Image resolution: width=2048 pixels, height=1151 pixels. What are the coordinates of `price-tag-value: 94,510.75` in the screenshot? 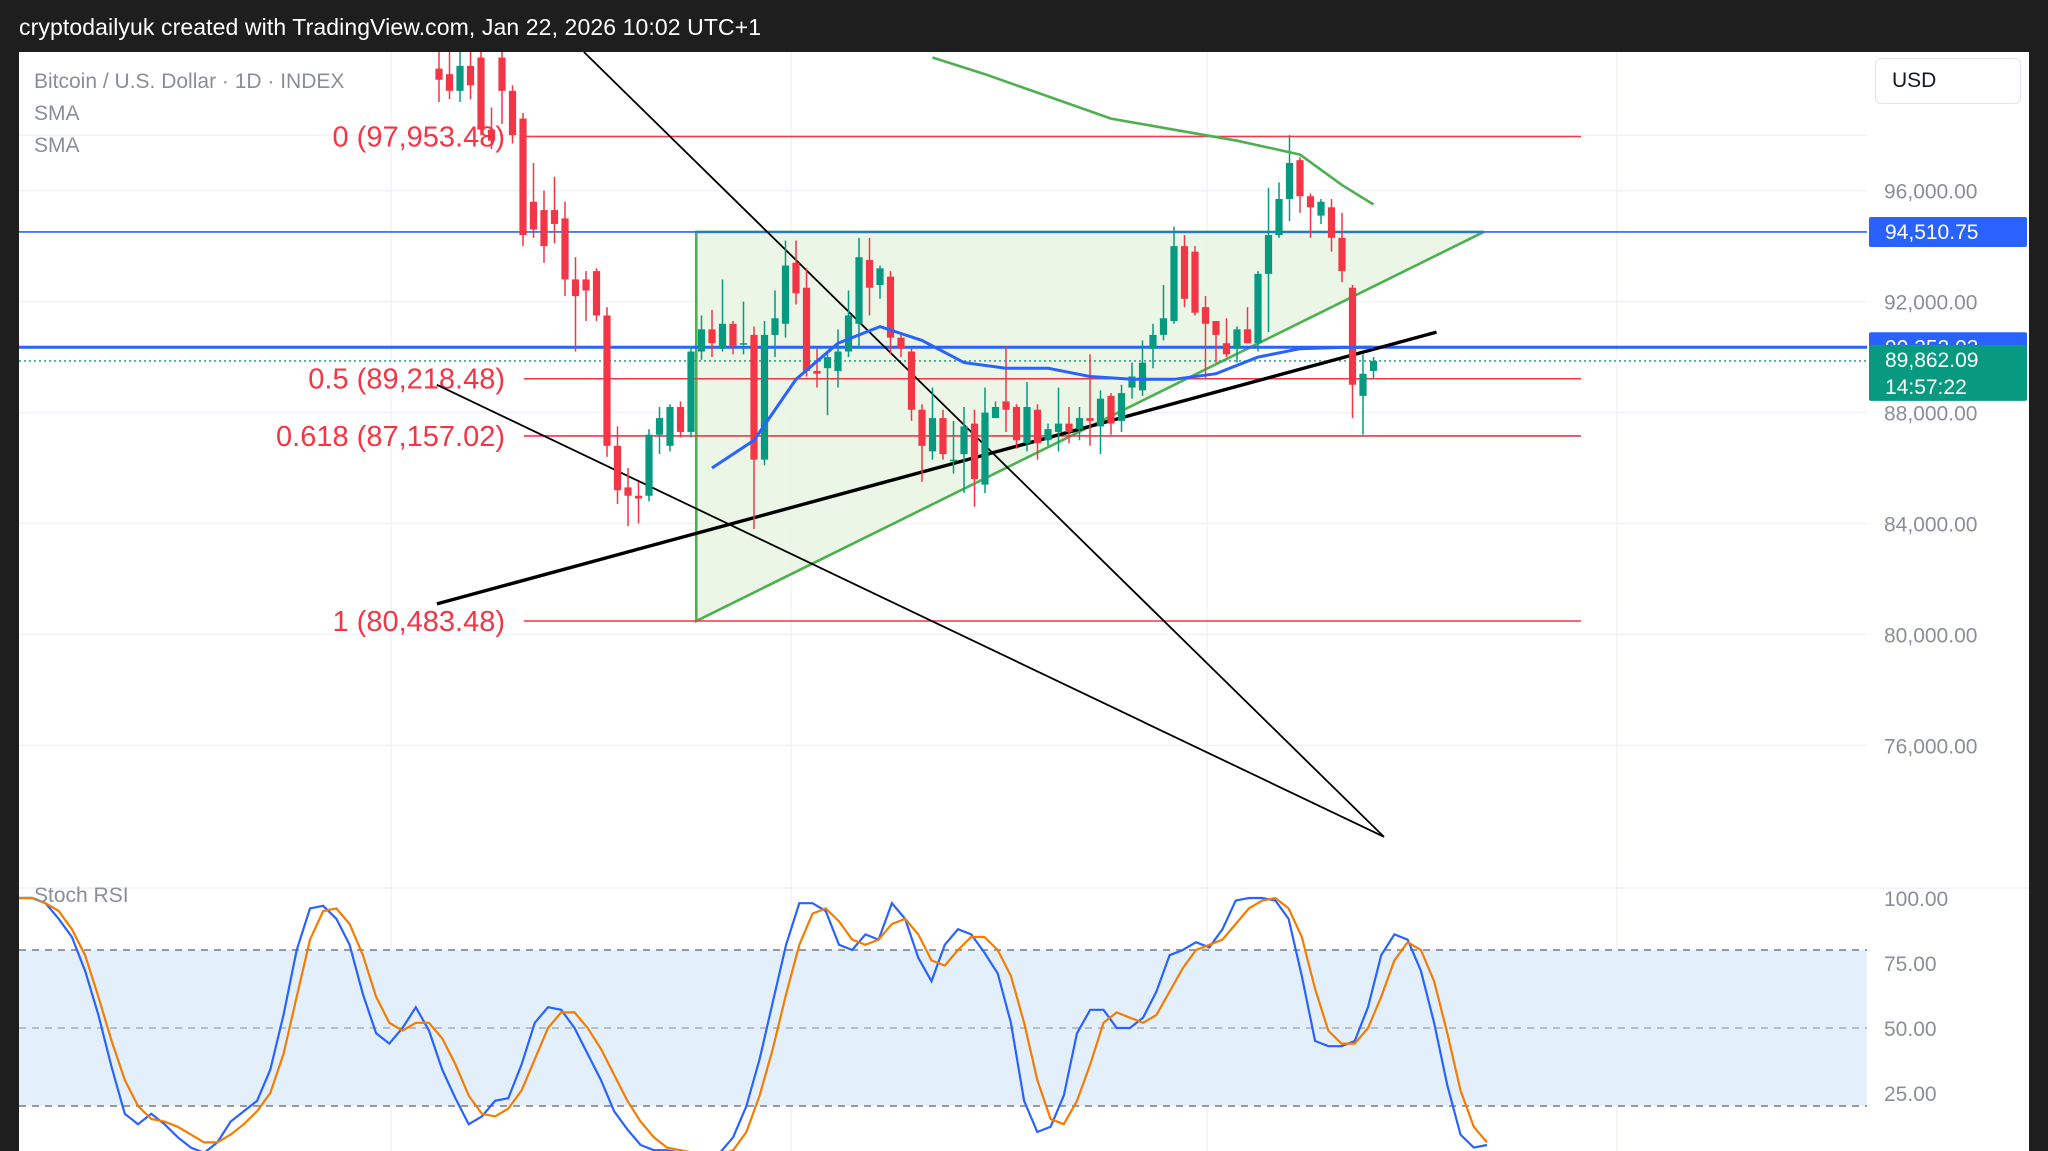 It's located at (1931, 232).